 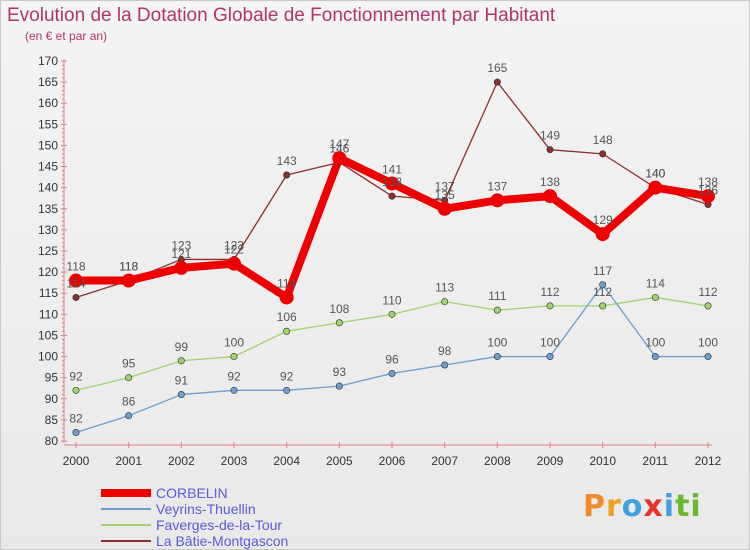 What do you see at coordinates (602, 271) in the screenshot?
I see `data-label: 117` at bounding box center [602, 271].